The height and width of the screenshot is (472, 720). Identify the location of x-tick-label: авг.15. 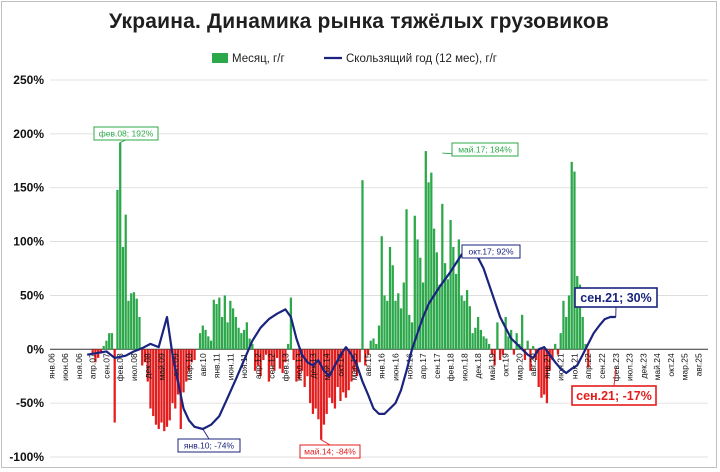
(368, 364).